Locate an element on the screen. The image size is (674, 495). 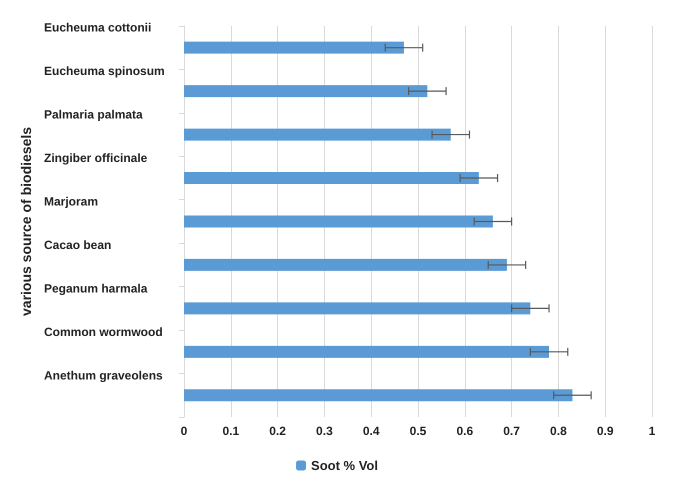
y-tick-label: Eucheuma spinosum is located at coordinates (104, 71).